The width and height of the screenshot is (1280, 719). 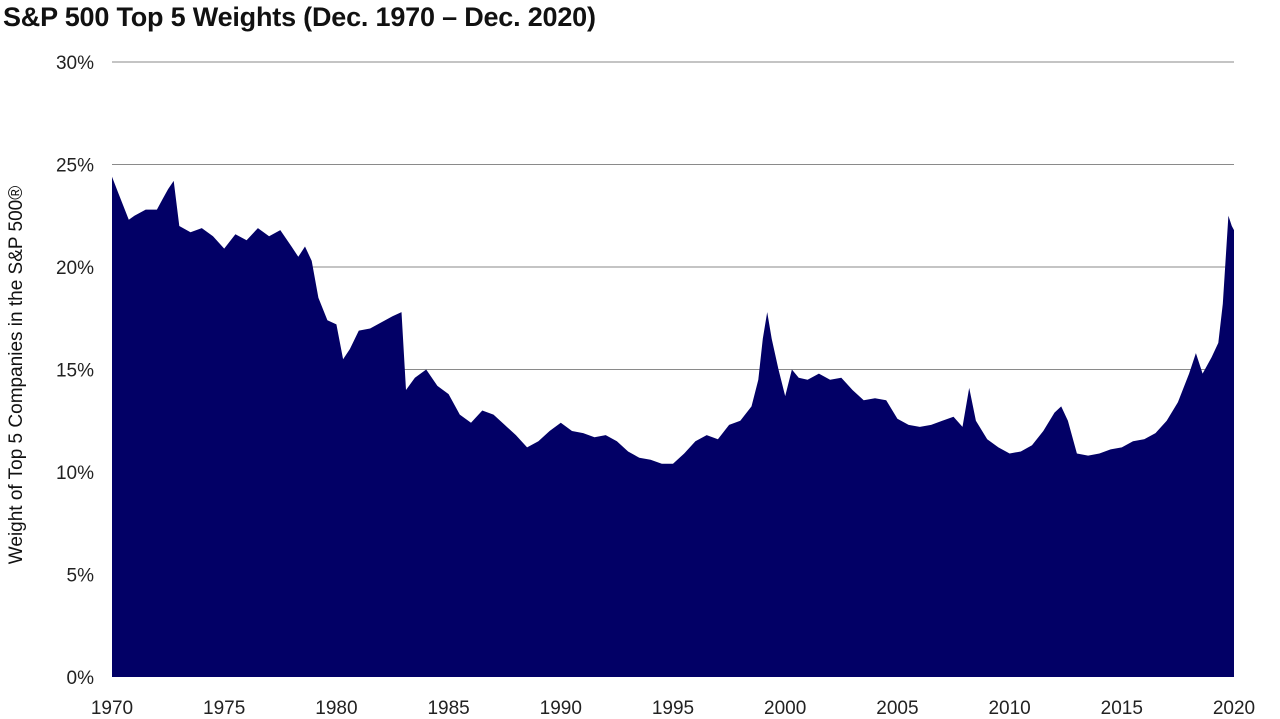 I want to click on y-axis-ticks: 0% 5% 10% 15% 20% 25% 30%, so click(x=75, y=371).